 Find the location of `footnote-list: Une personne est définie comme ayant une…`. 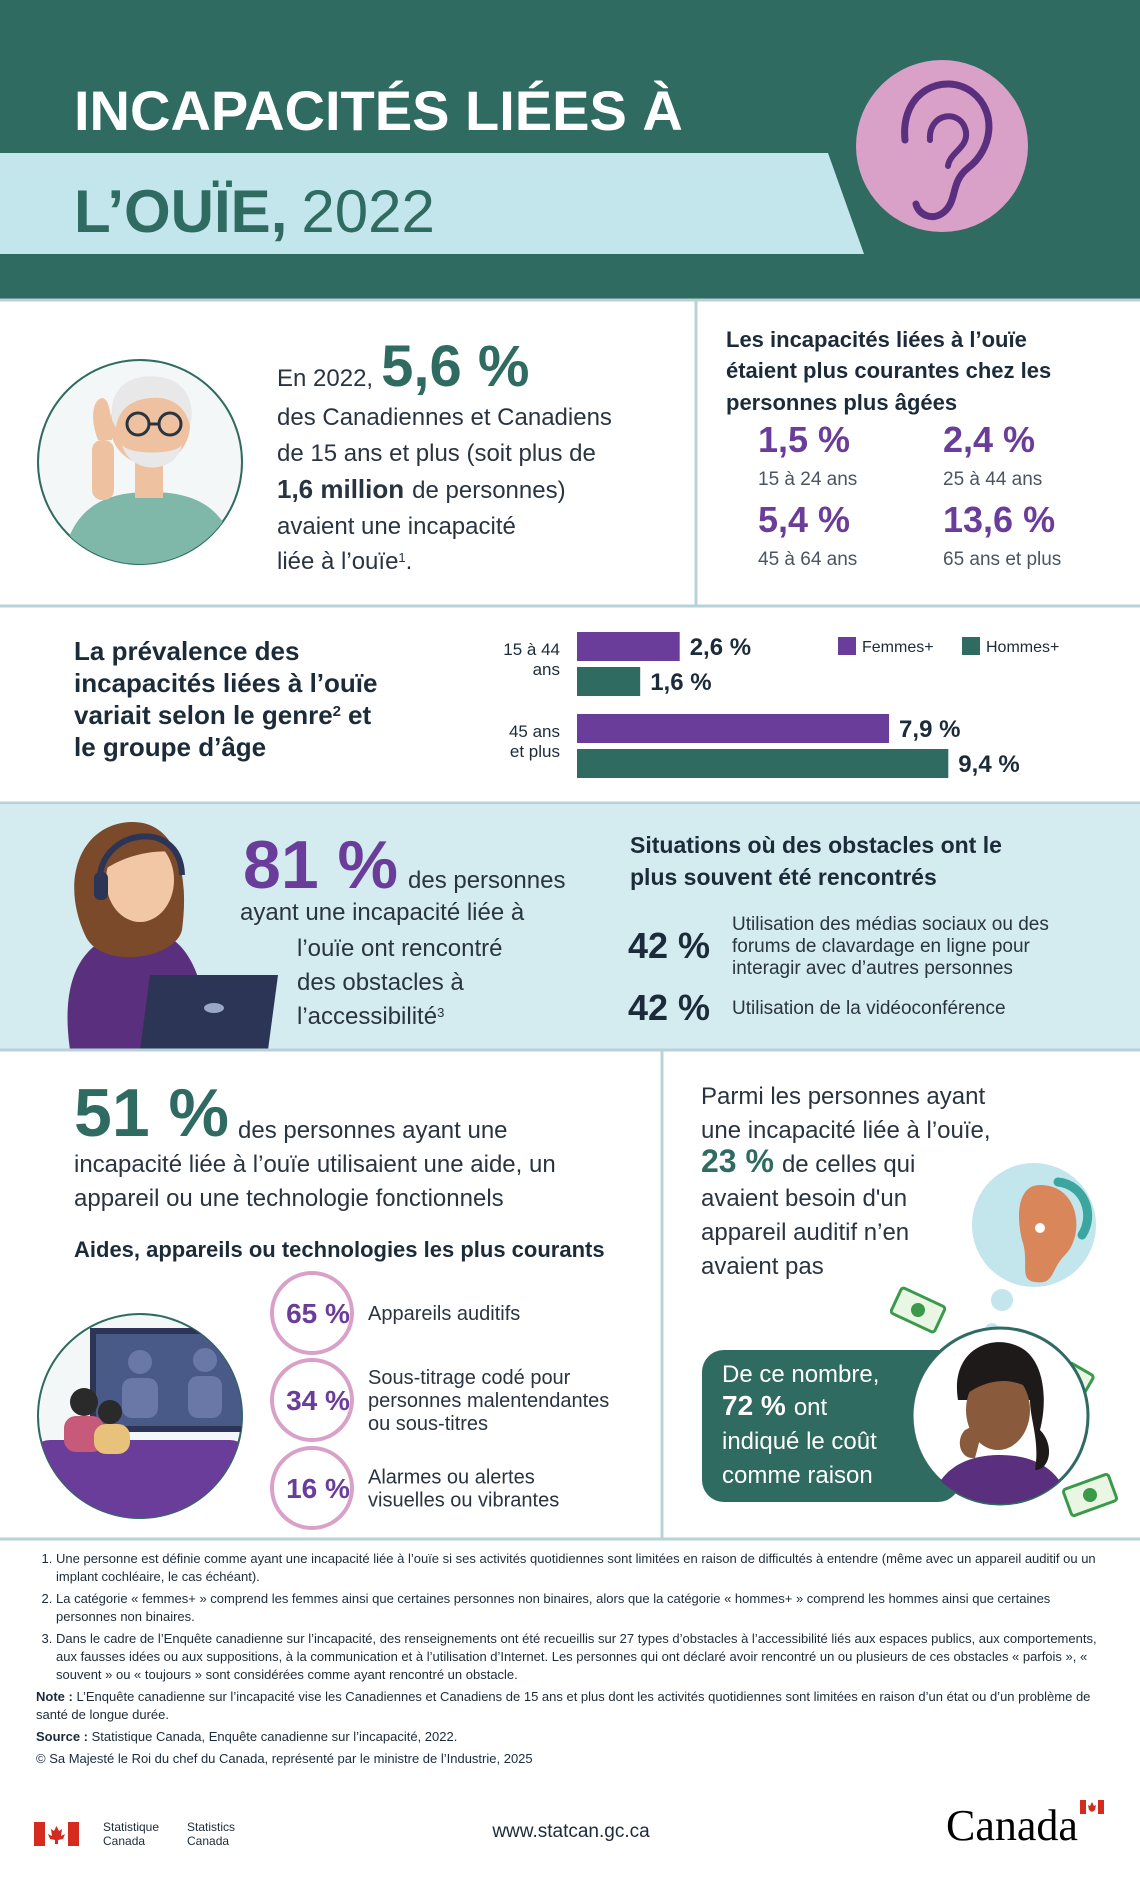

footnote-list: Une personne est définie comme ayant une… is located at coordinates (571, 1617).